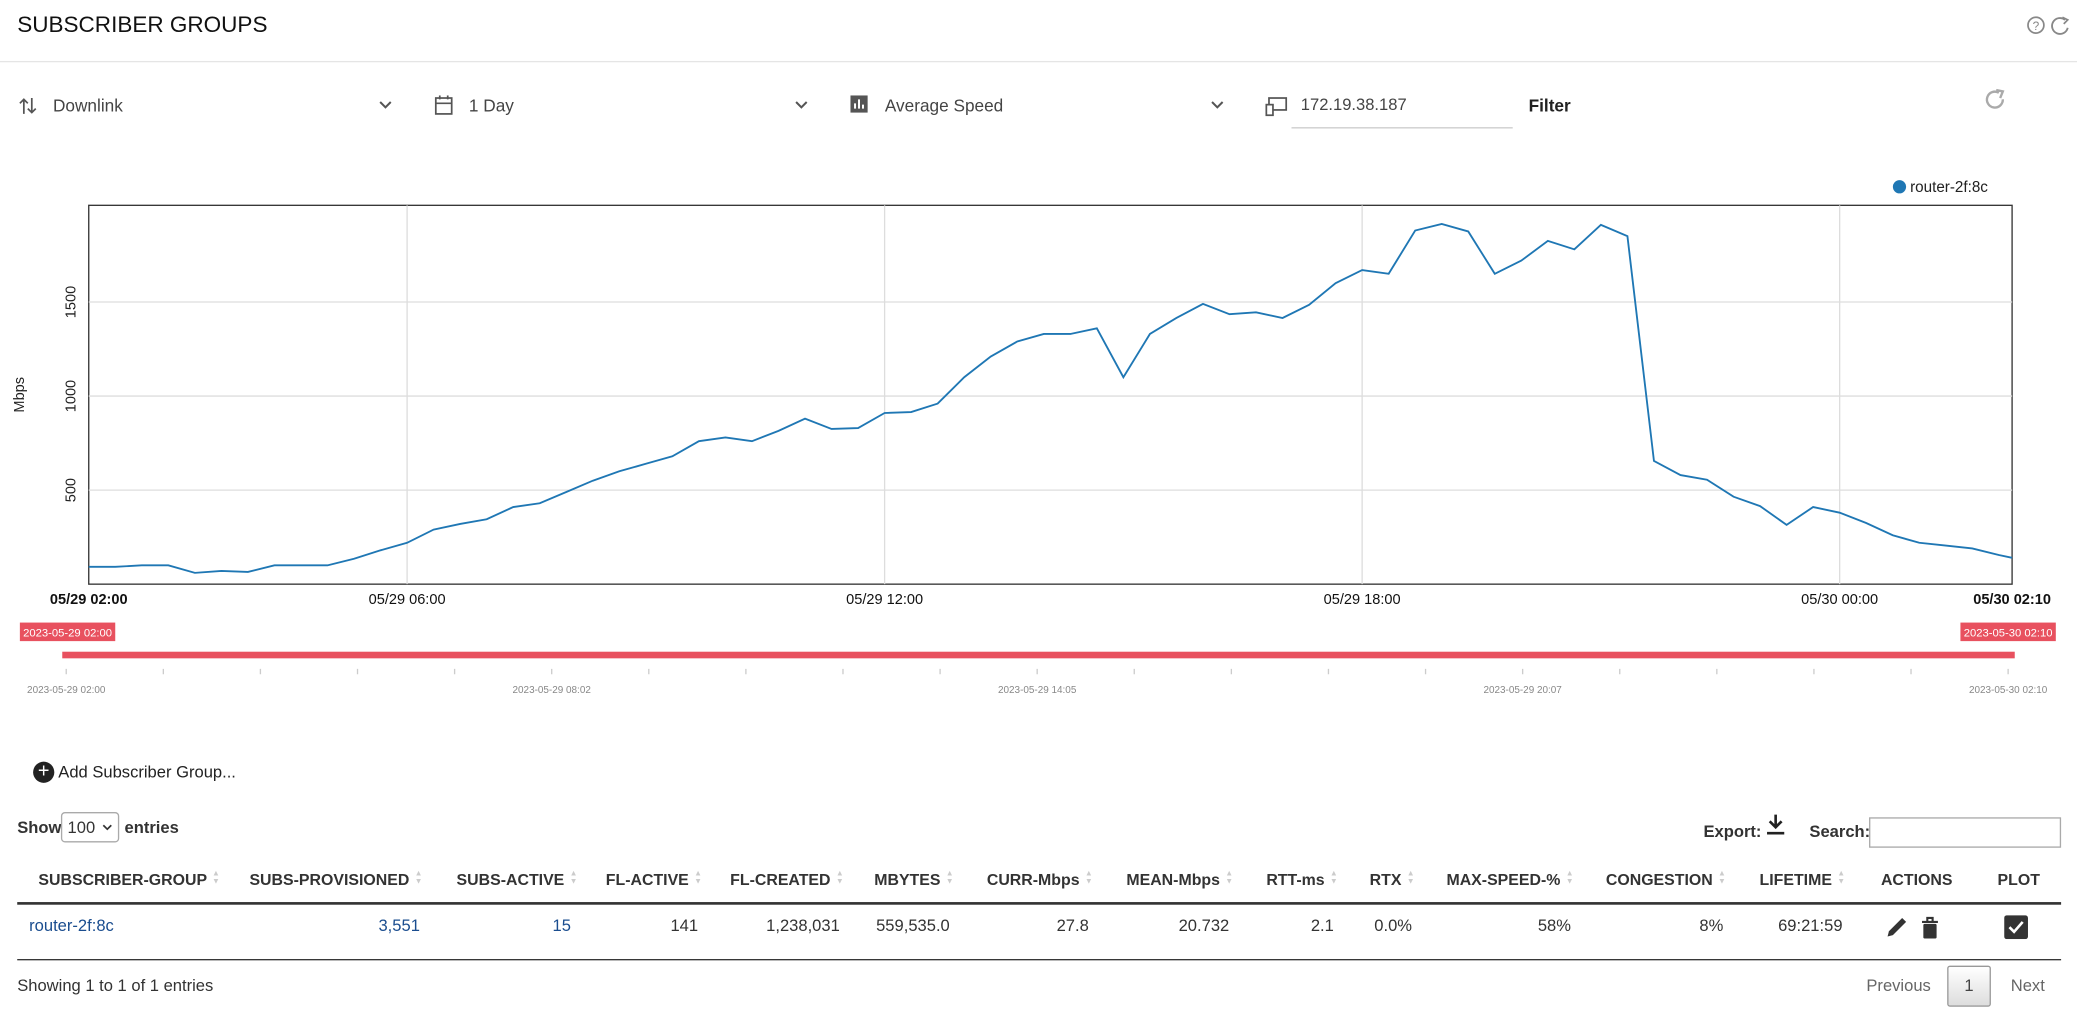 This screenshot has width=2077, height=1024. What do you see at coordinates (2016, 927) in the screenshot?
I see `plot-checkbox` at bounding box center [2016, 927].